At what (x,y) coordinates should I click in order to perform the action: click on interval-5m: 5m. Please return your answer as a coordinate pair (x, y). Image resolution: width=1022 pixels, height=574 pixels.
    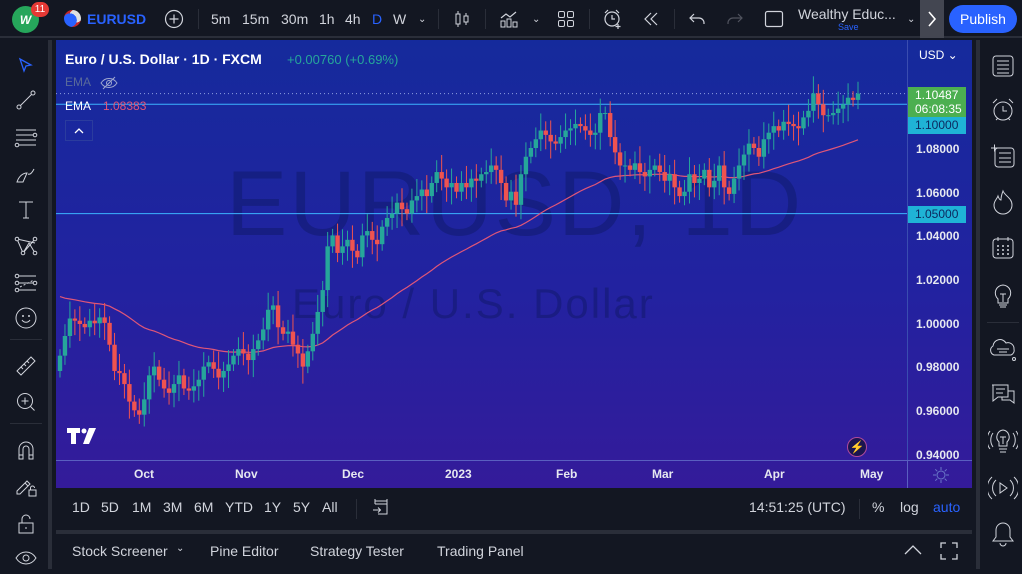
    Looking at the image, I should click on (221, 19).